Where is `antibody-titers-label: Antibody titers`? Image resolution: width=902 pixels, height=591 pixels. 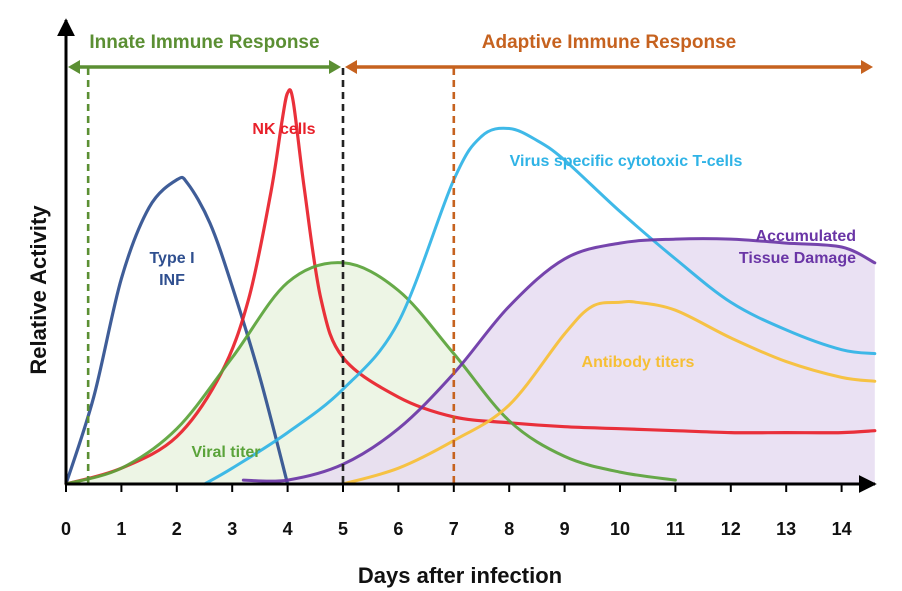 antibody-titers-label: Antibody titers is located at coordinates (638, 362).